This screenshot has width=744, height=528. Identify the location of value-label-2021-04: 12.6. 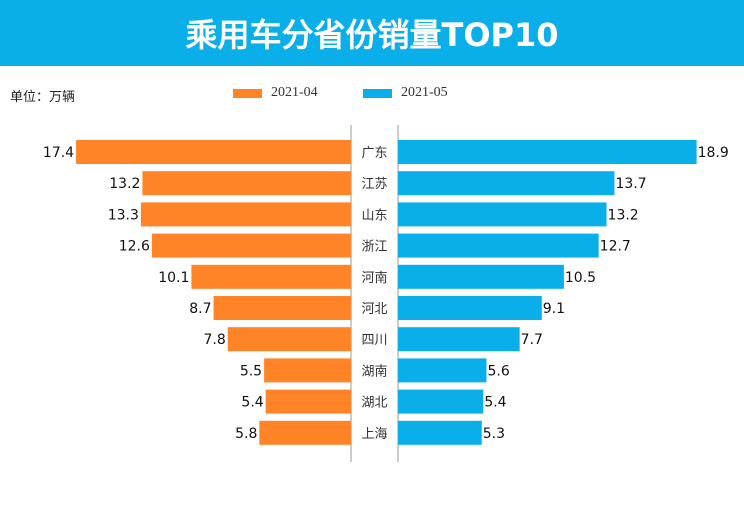
(134, 247).